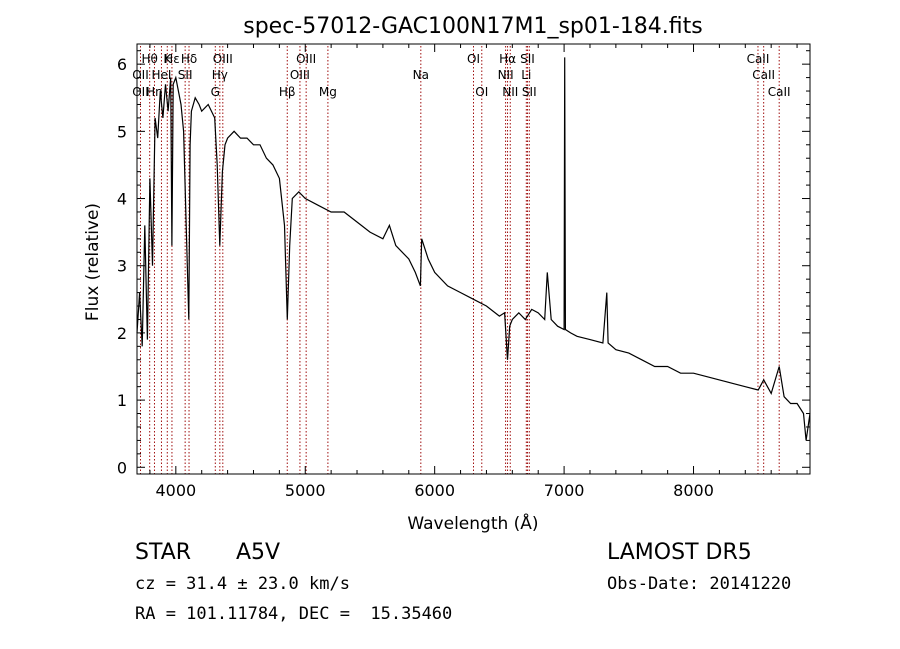  Describe the element at coordinates (215, 92) in the screenshot. I see `spectral-line-label: G` at that location.